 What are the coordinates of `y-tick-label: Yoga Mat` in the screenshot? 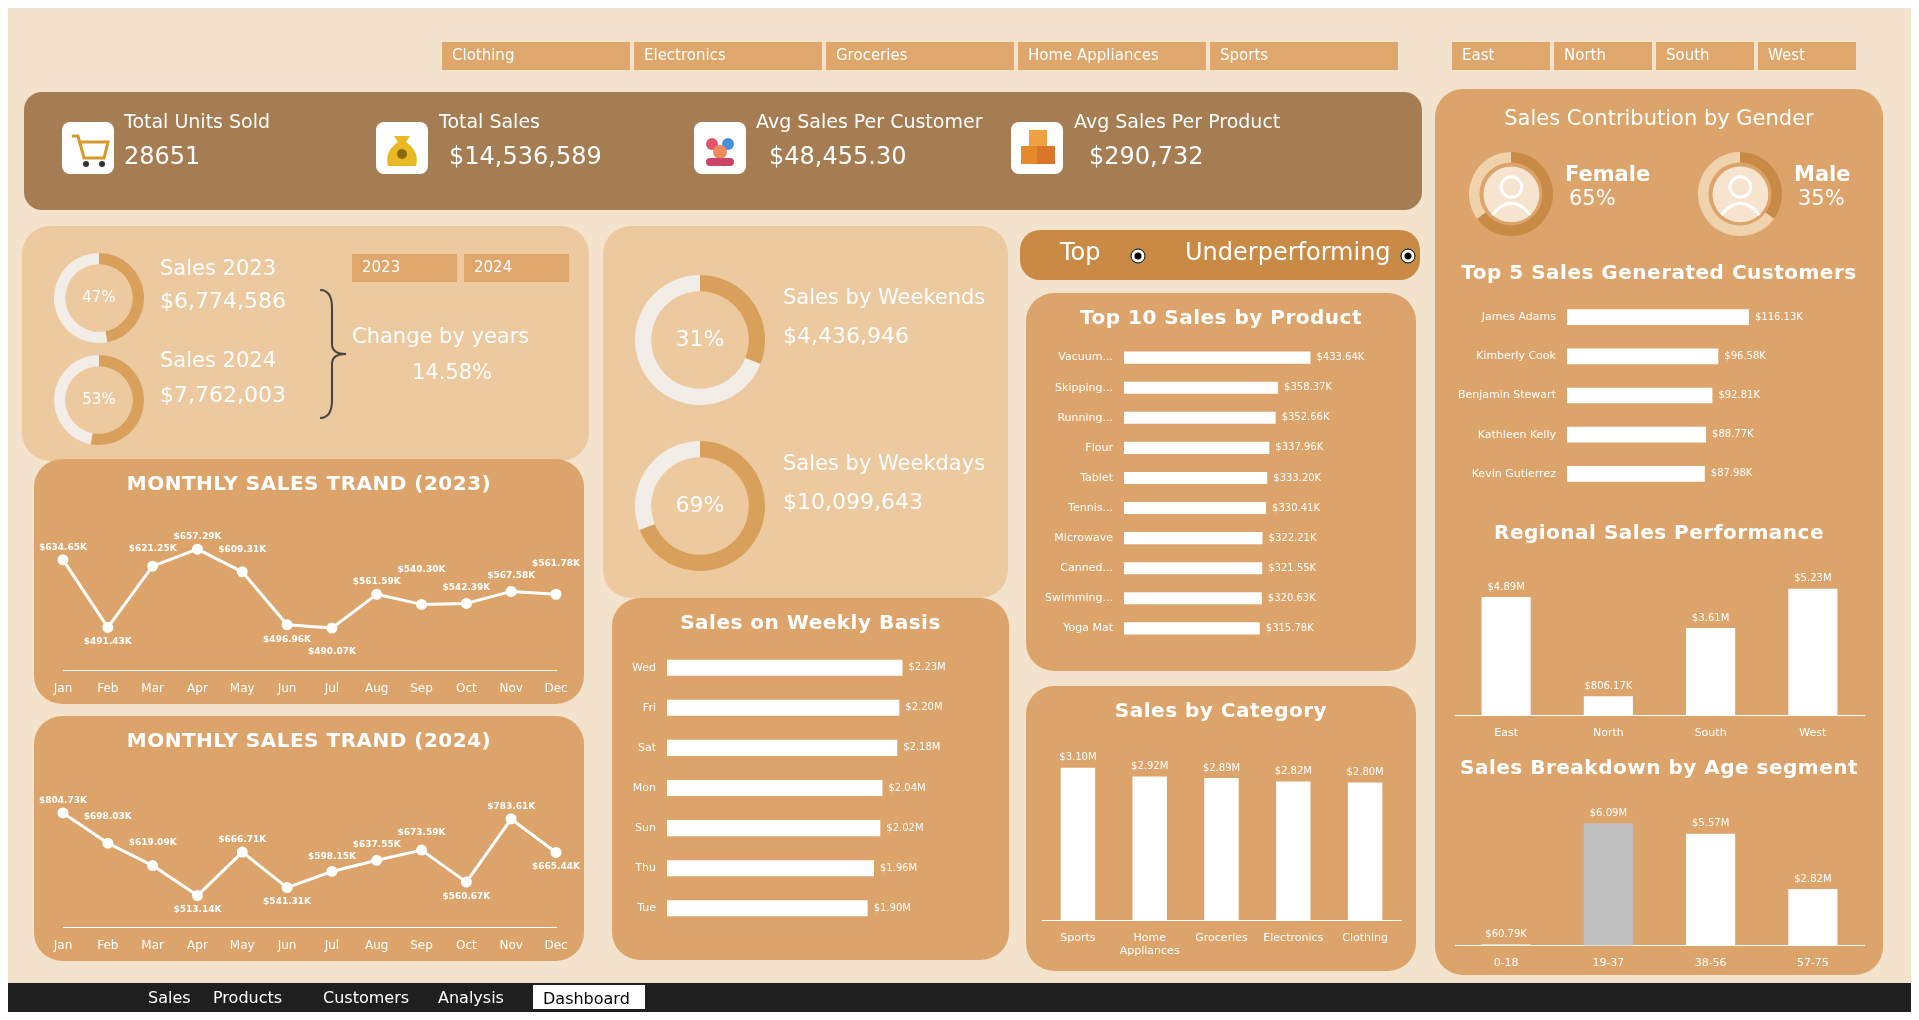 It's located at (1087, 628).